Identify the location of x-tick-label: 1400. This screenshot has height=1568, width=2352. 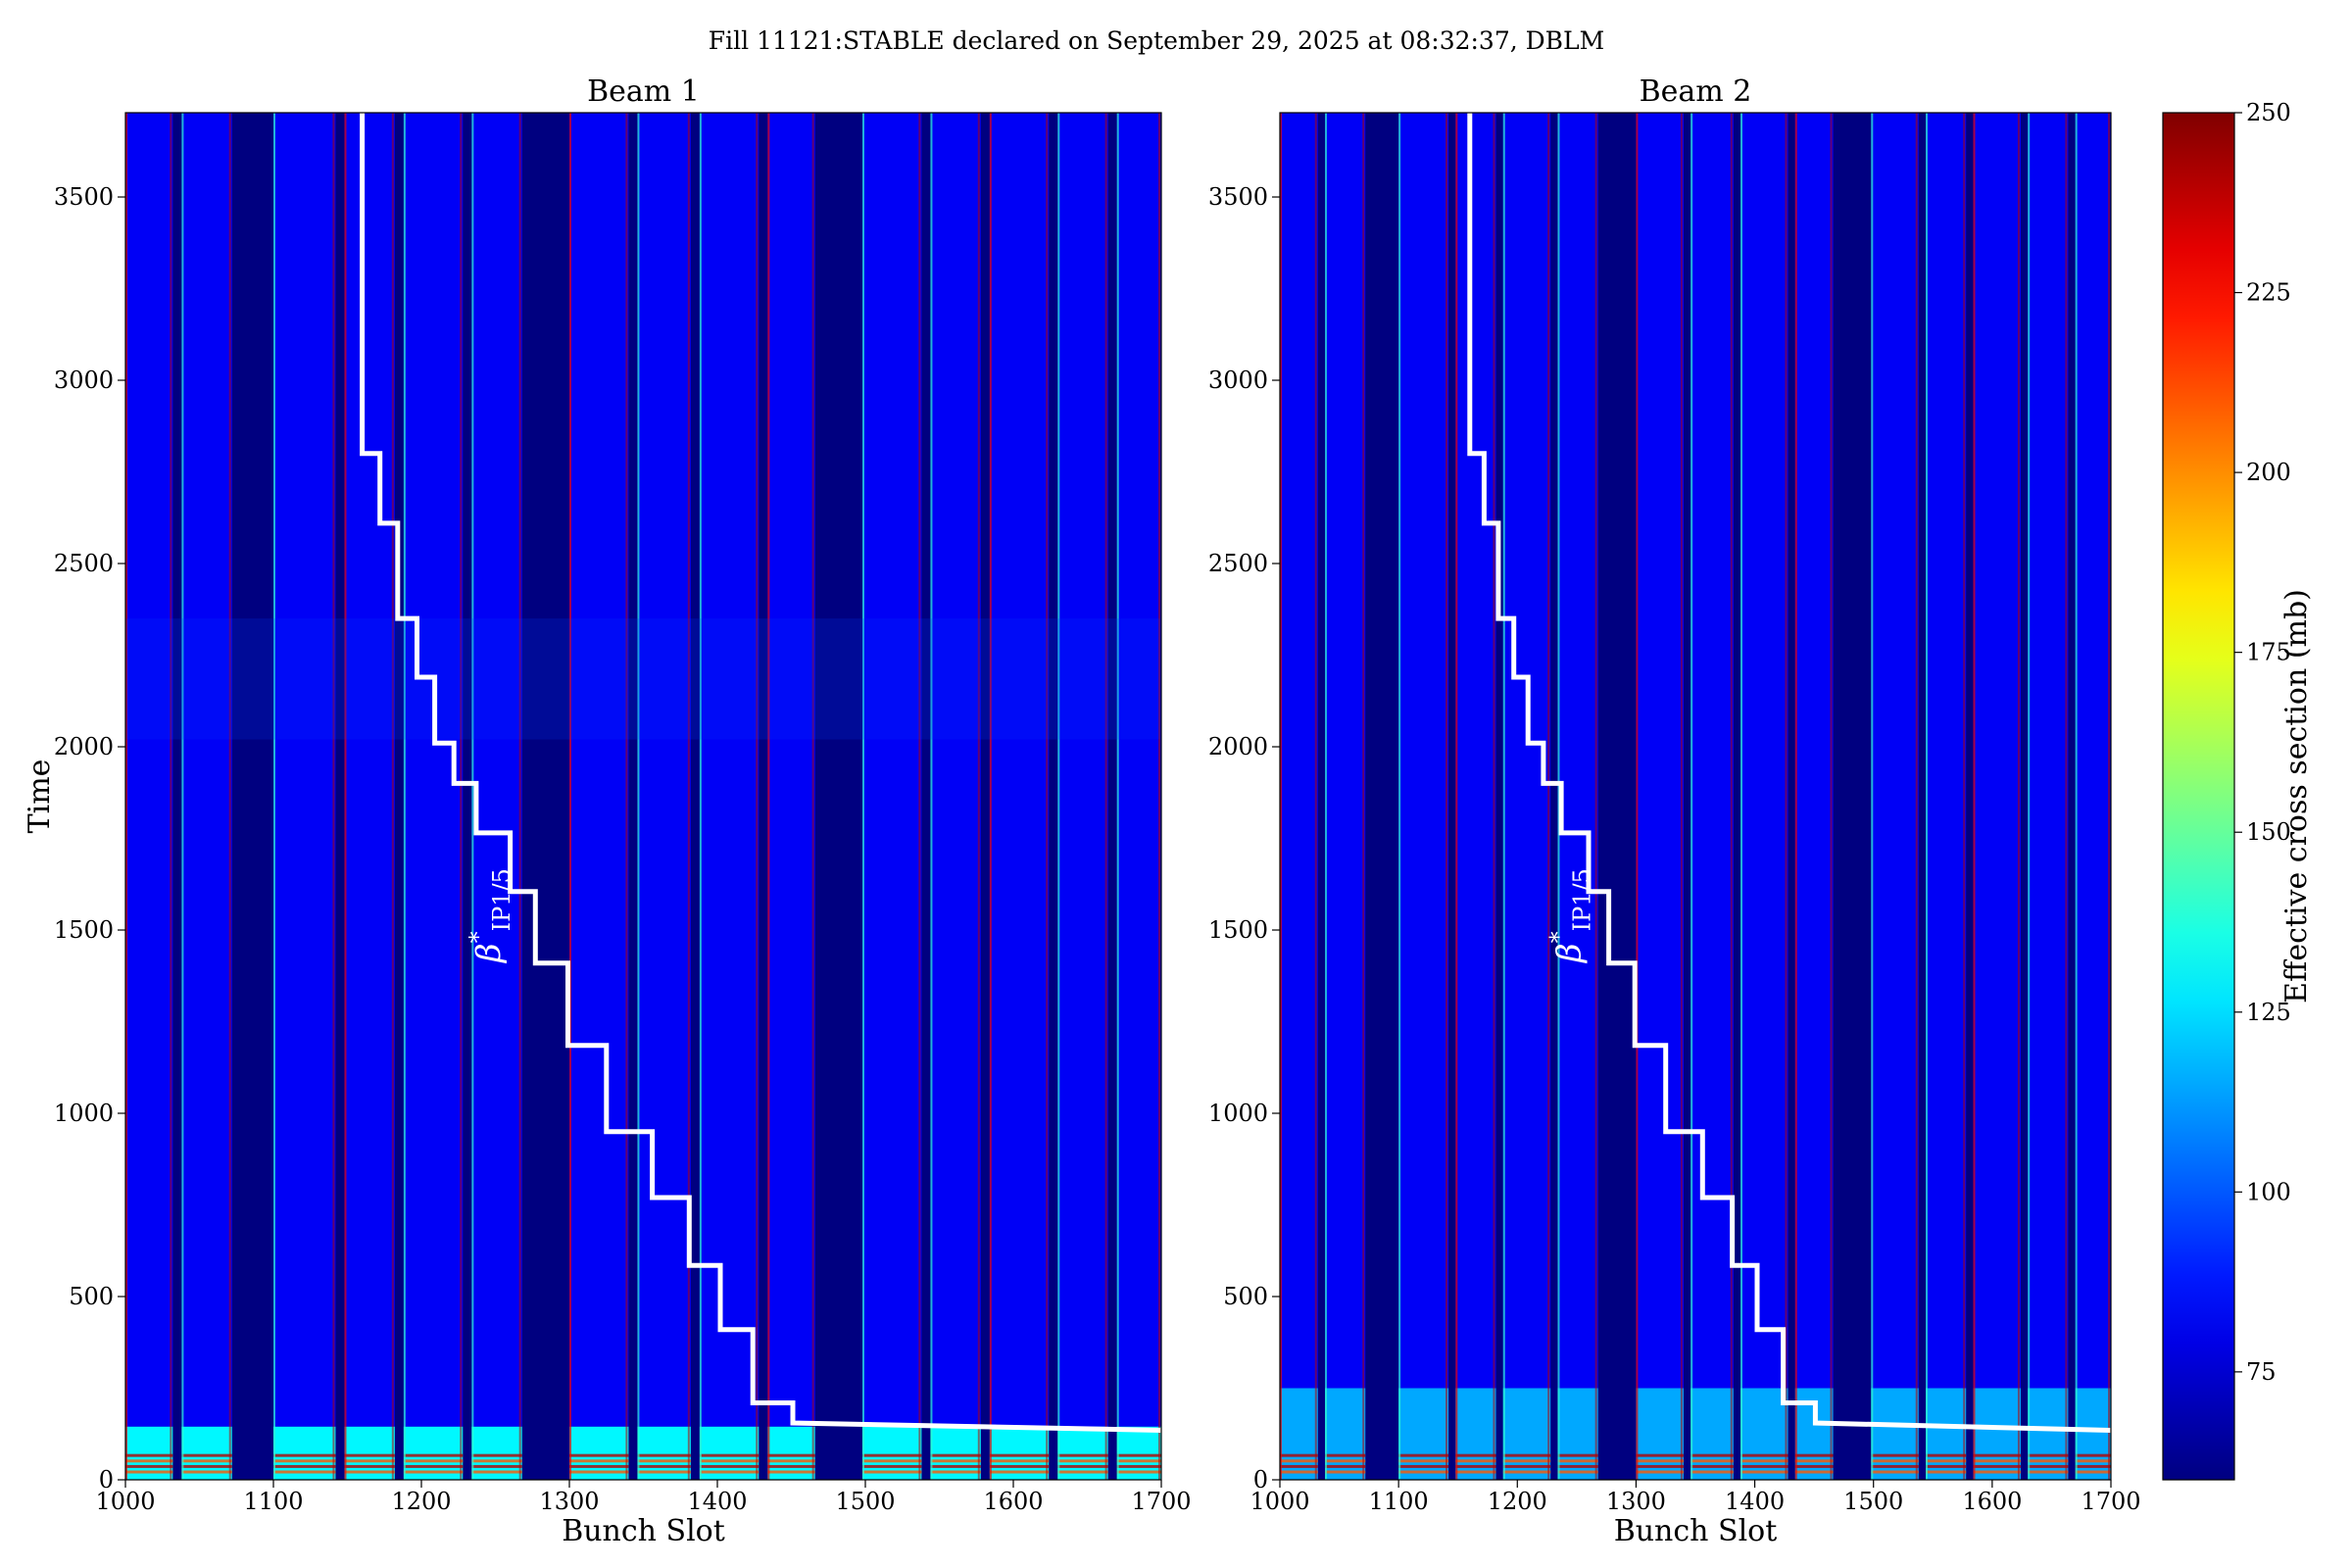
(717, 1501).